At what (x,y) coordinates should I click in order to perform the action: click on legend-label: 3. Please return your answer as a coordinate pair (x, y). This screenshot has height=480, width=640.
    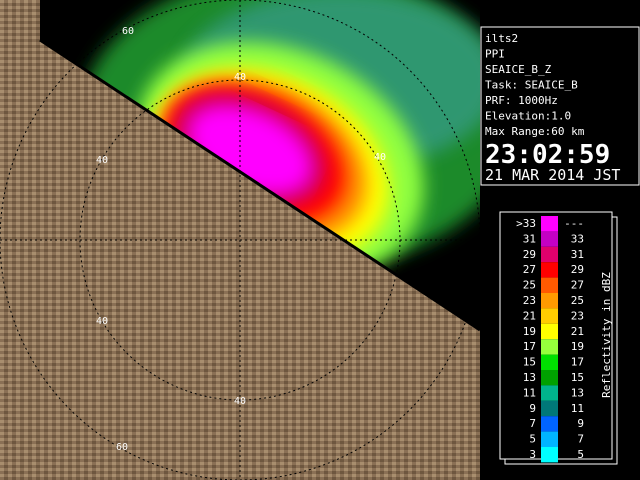
    Looking at the image, I should click on (532, 454).